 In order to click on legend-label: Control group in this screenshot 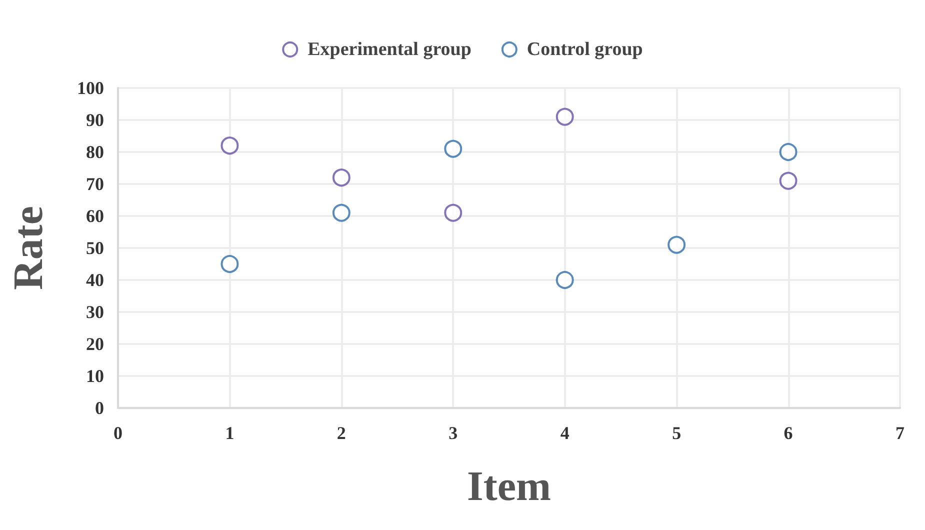, I will do `click(584, 49)`.